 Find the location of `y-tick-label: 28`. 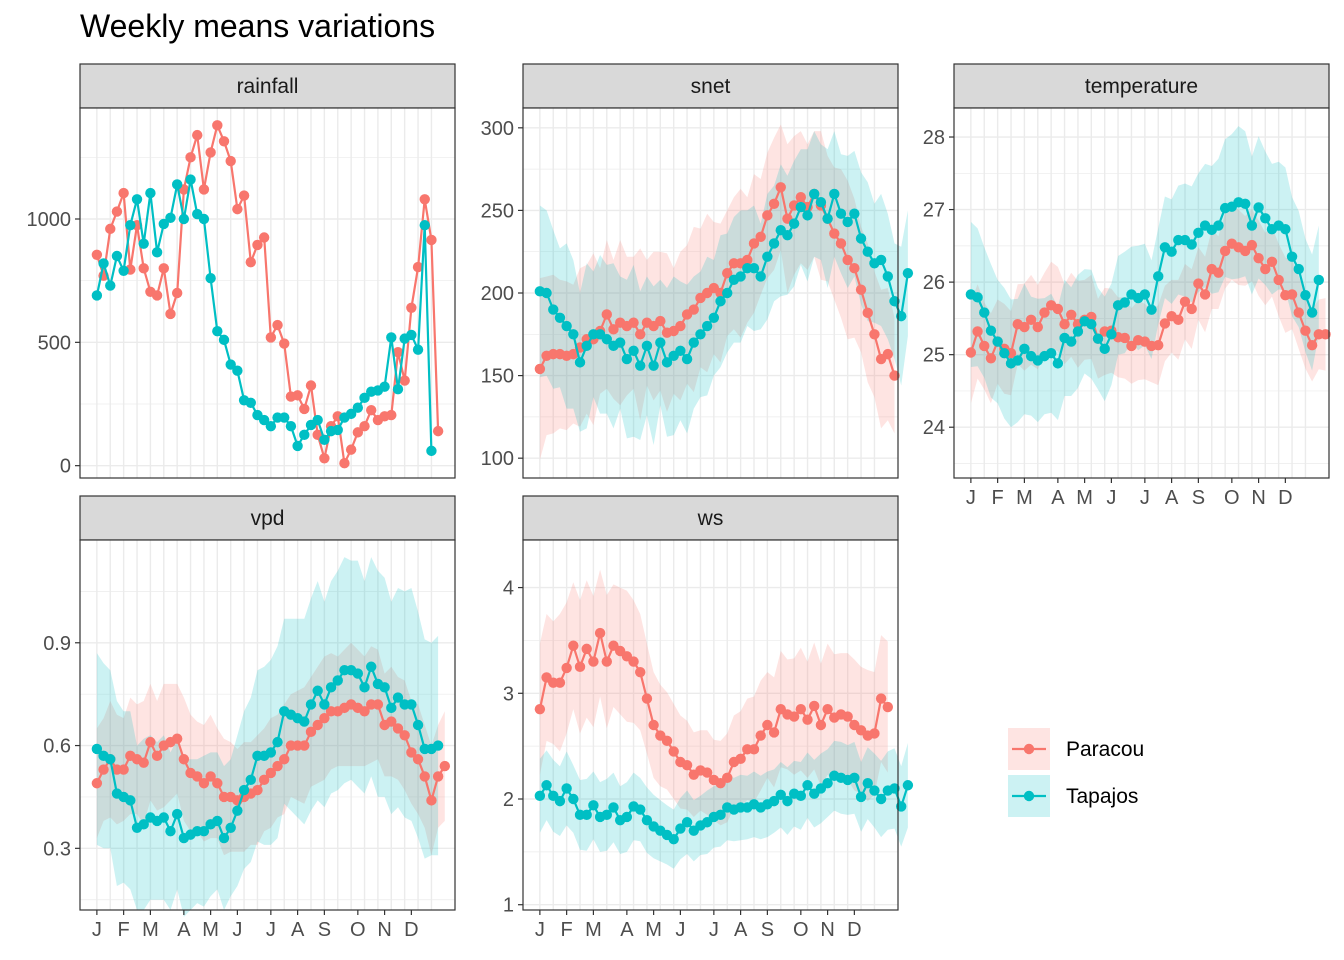

y-tick-label: 28 is located at coordinates (934, 138).